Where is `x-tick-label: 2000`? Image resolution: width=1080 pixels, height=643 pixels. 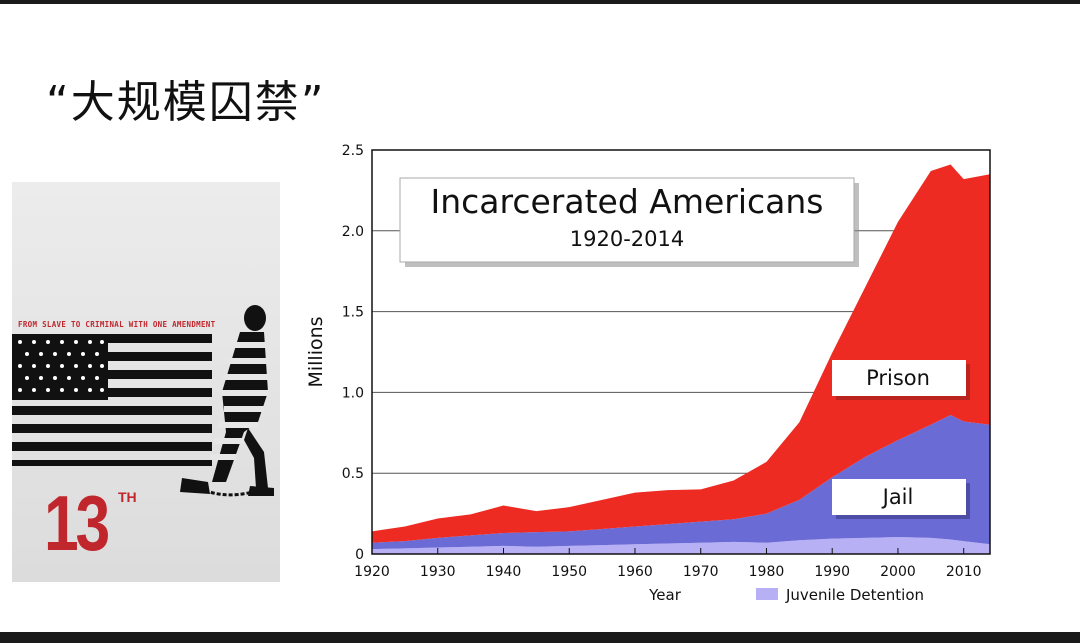
x-tick-label: 2000 is located at coordinates (898, 572).